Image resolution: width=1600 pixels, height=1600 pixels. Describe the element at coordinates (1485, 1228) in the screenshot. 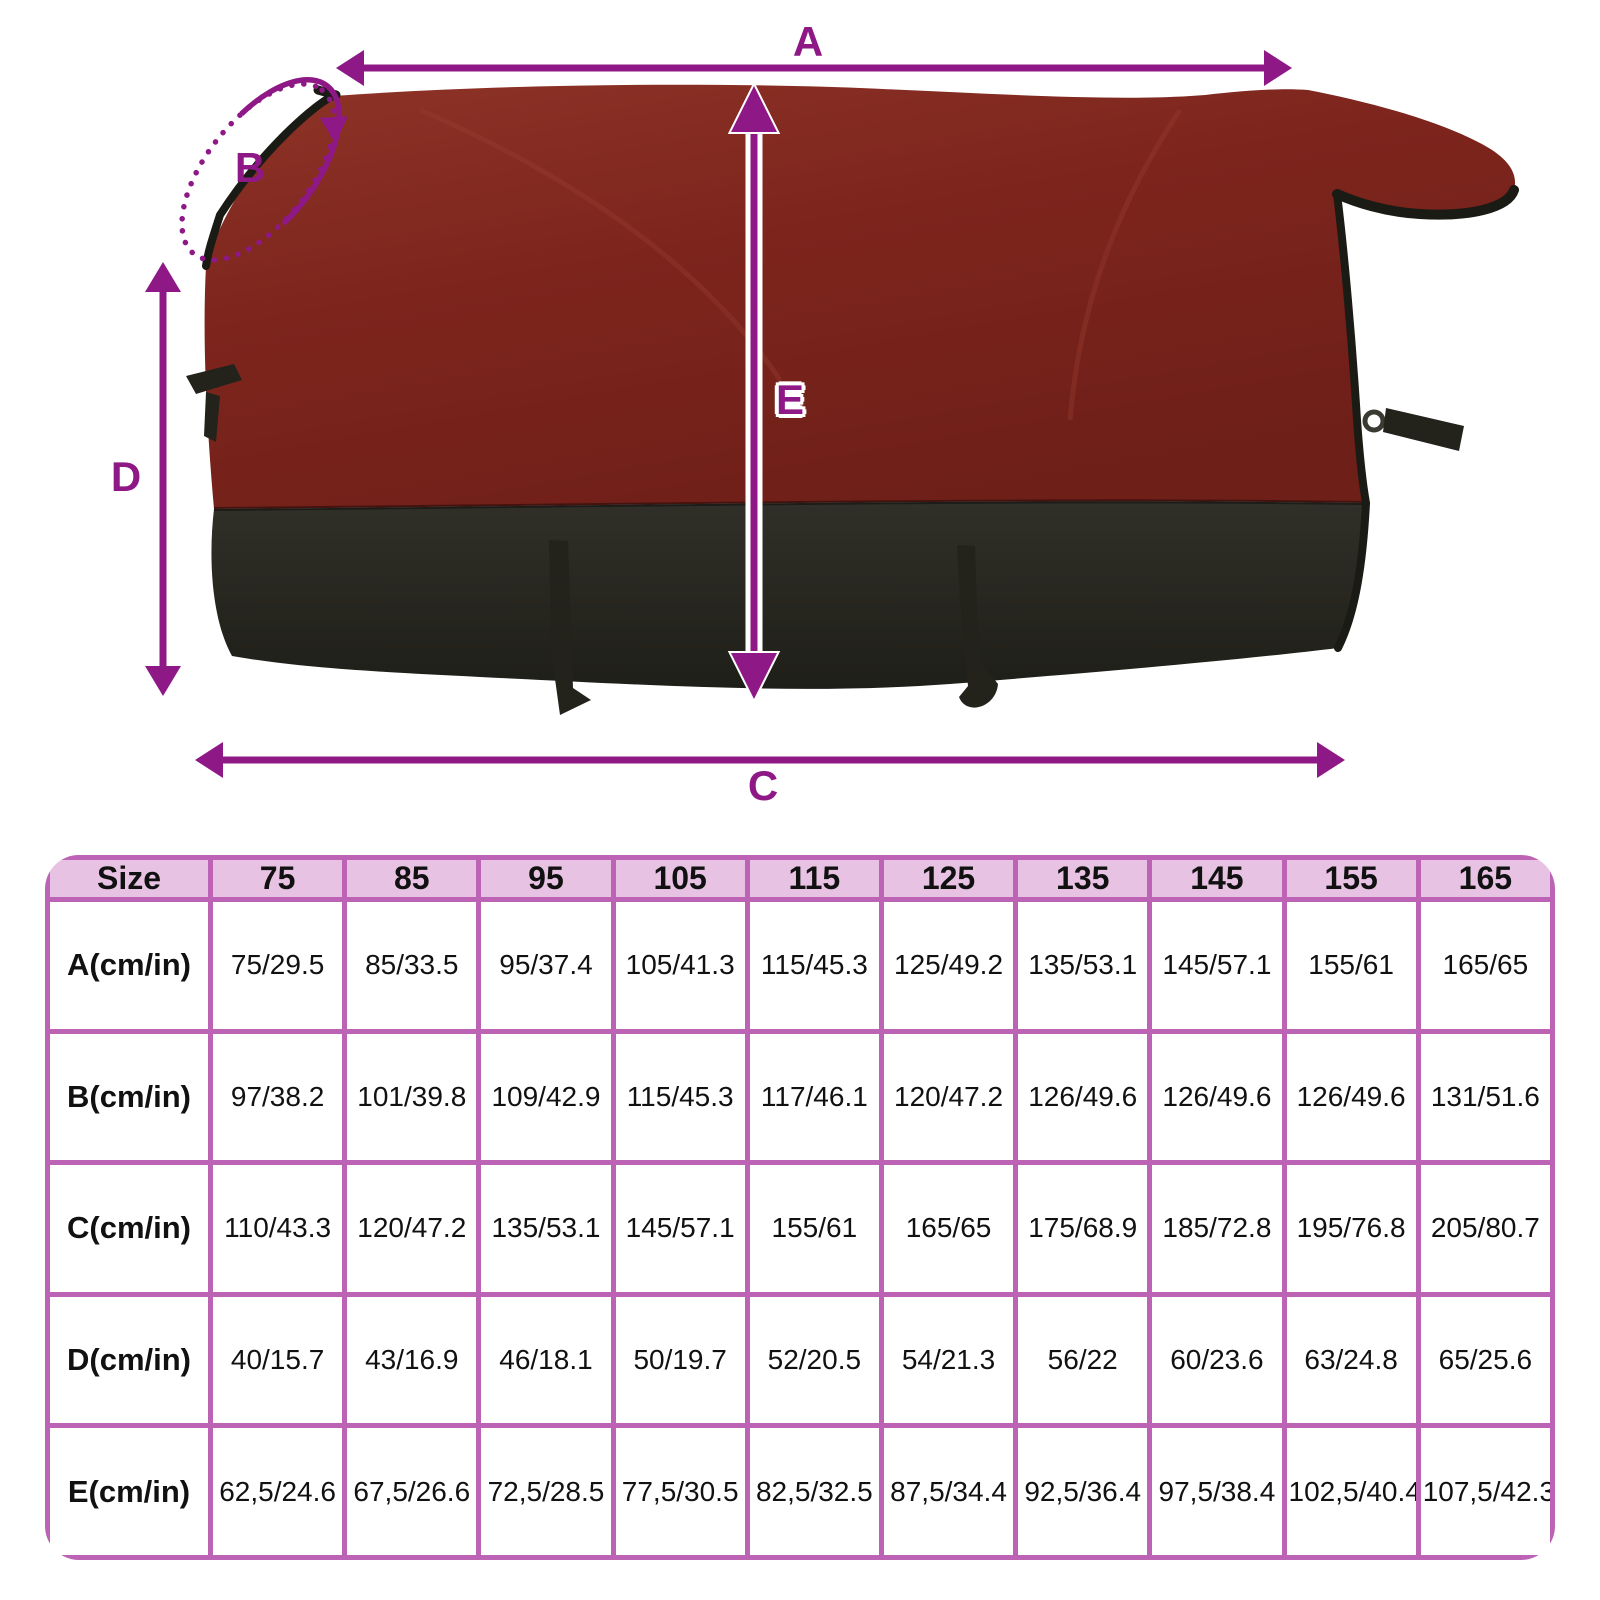

I see `size-value-cell: 205/80.7` at that location.